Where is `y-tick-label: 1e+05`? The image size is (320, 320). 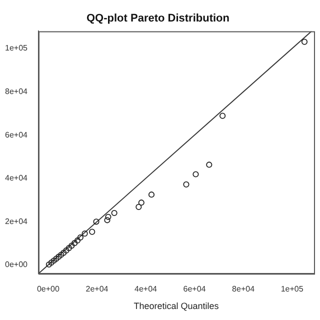 y-tick-label: 1e+05 is located at coordinates (16, 48).